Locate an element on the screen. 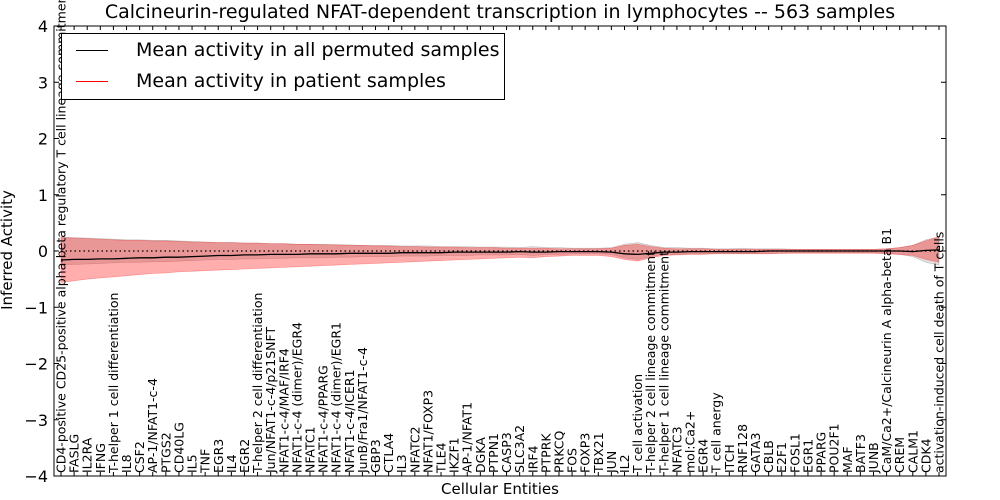 The height and width of the screenshot is (500, 1000). legend-label-permuted: Mean activity in all permuted samples is located at coordinates (318, 50).